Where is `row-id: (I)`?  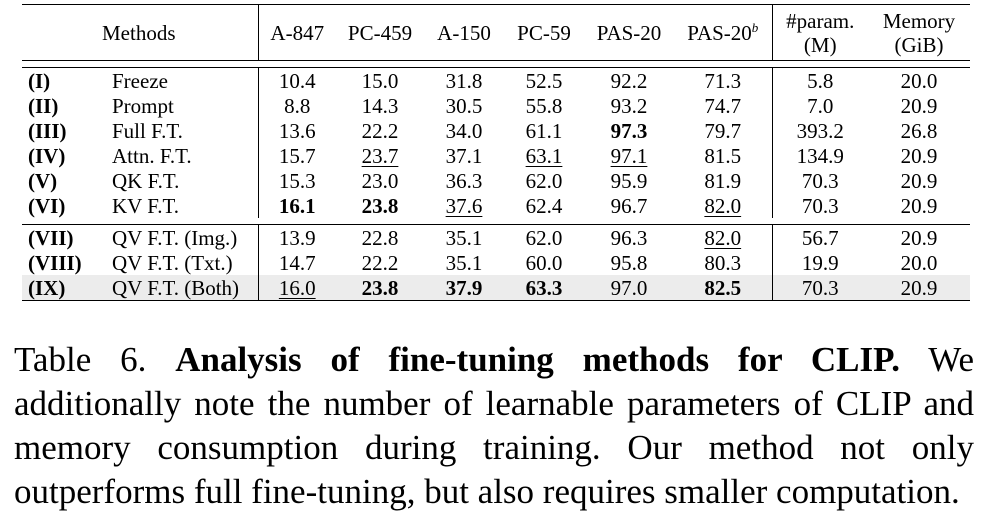
row-id: (I) is located at coordinates (62, 80).